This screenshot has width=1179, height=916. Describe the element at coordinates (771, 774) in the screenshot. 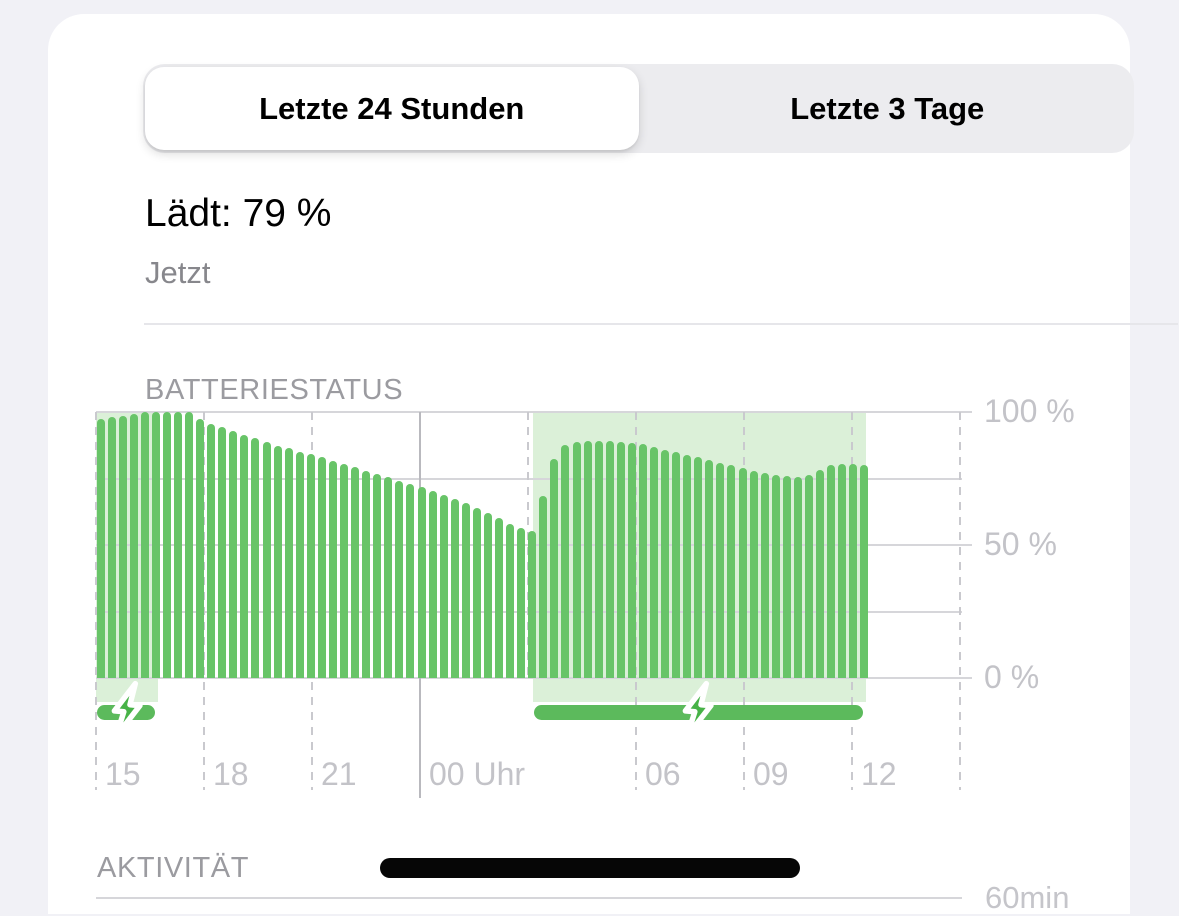

I see `x-tick-label: 09` at that location.